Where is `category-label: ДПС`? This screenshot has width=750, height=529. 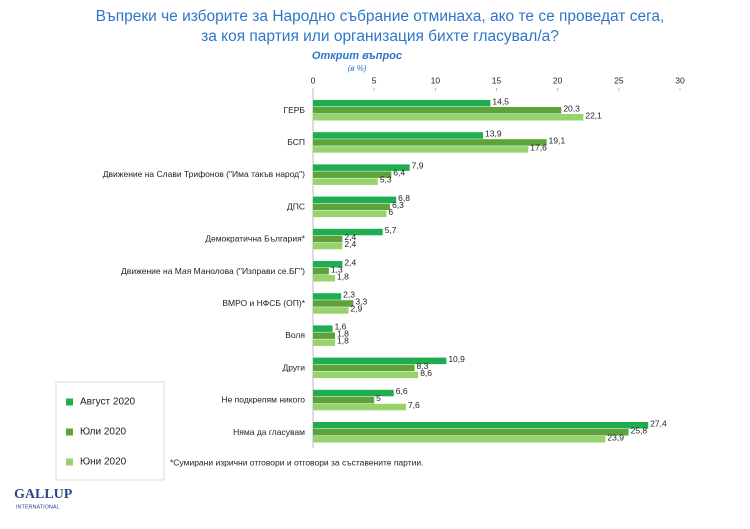
category-label: ДПС is located at coordinates (296, 206).